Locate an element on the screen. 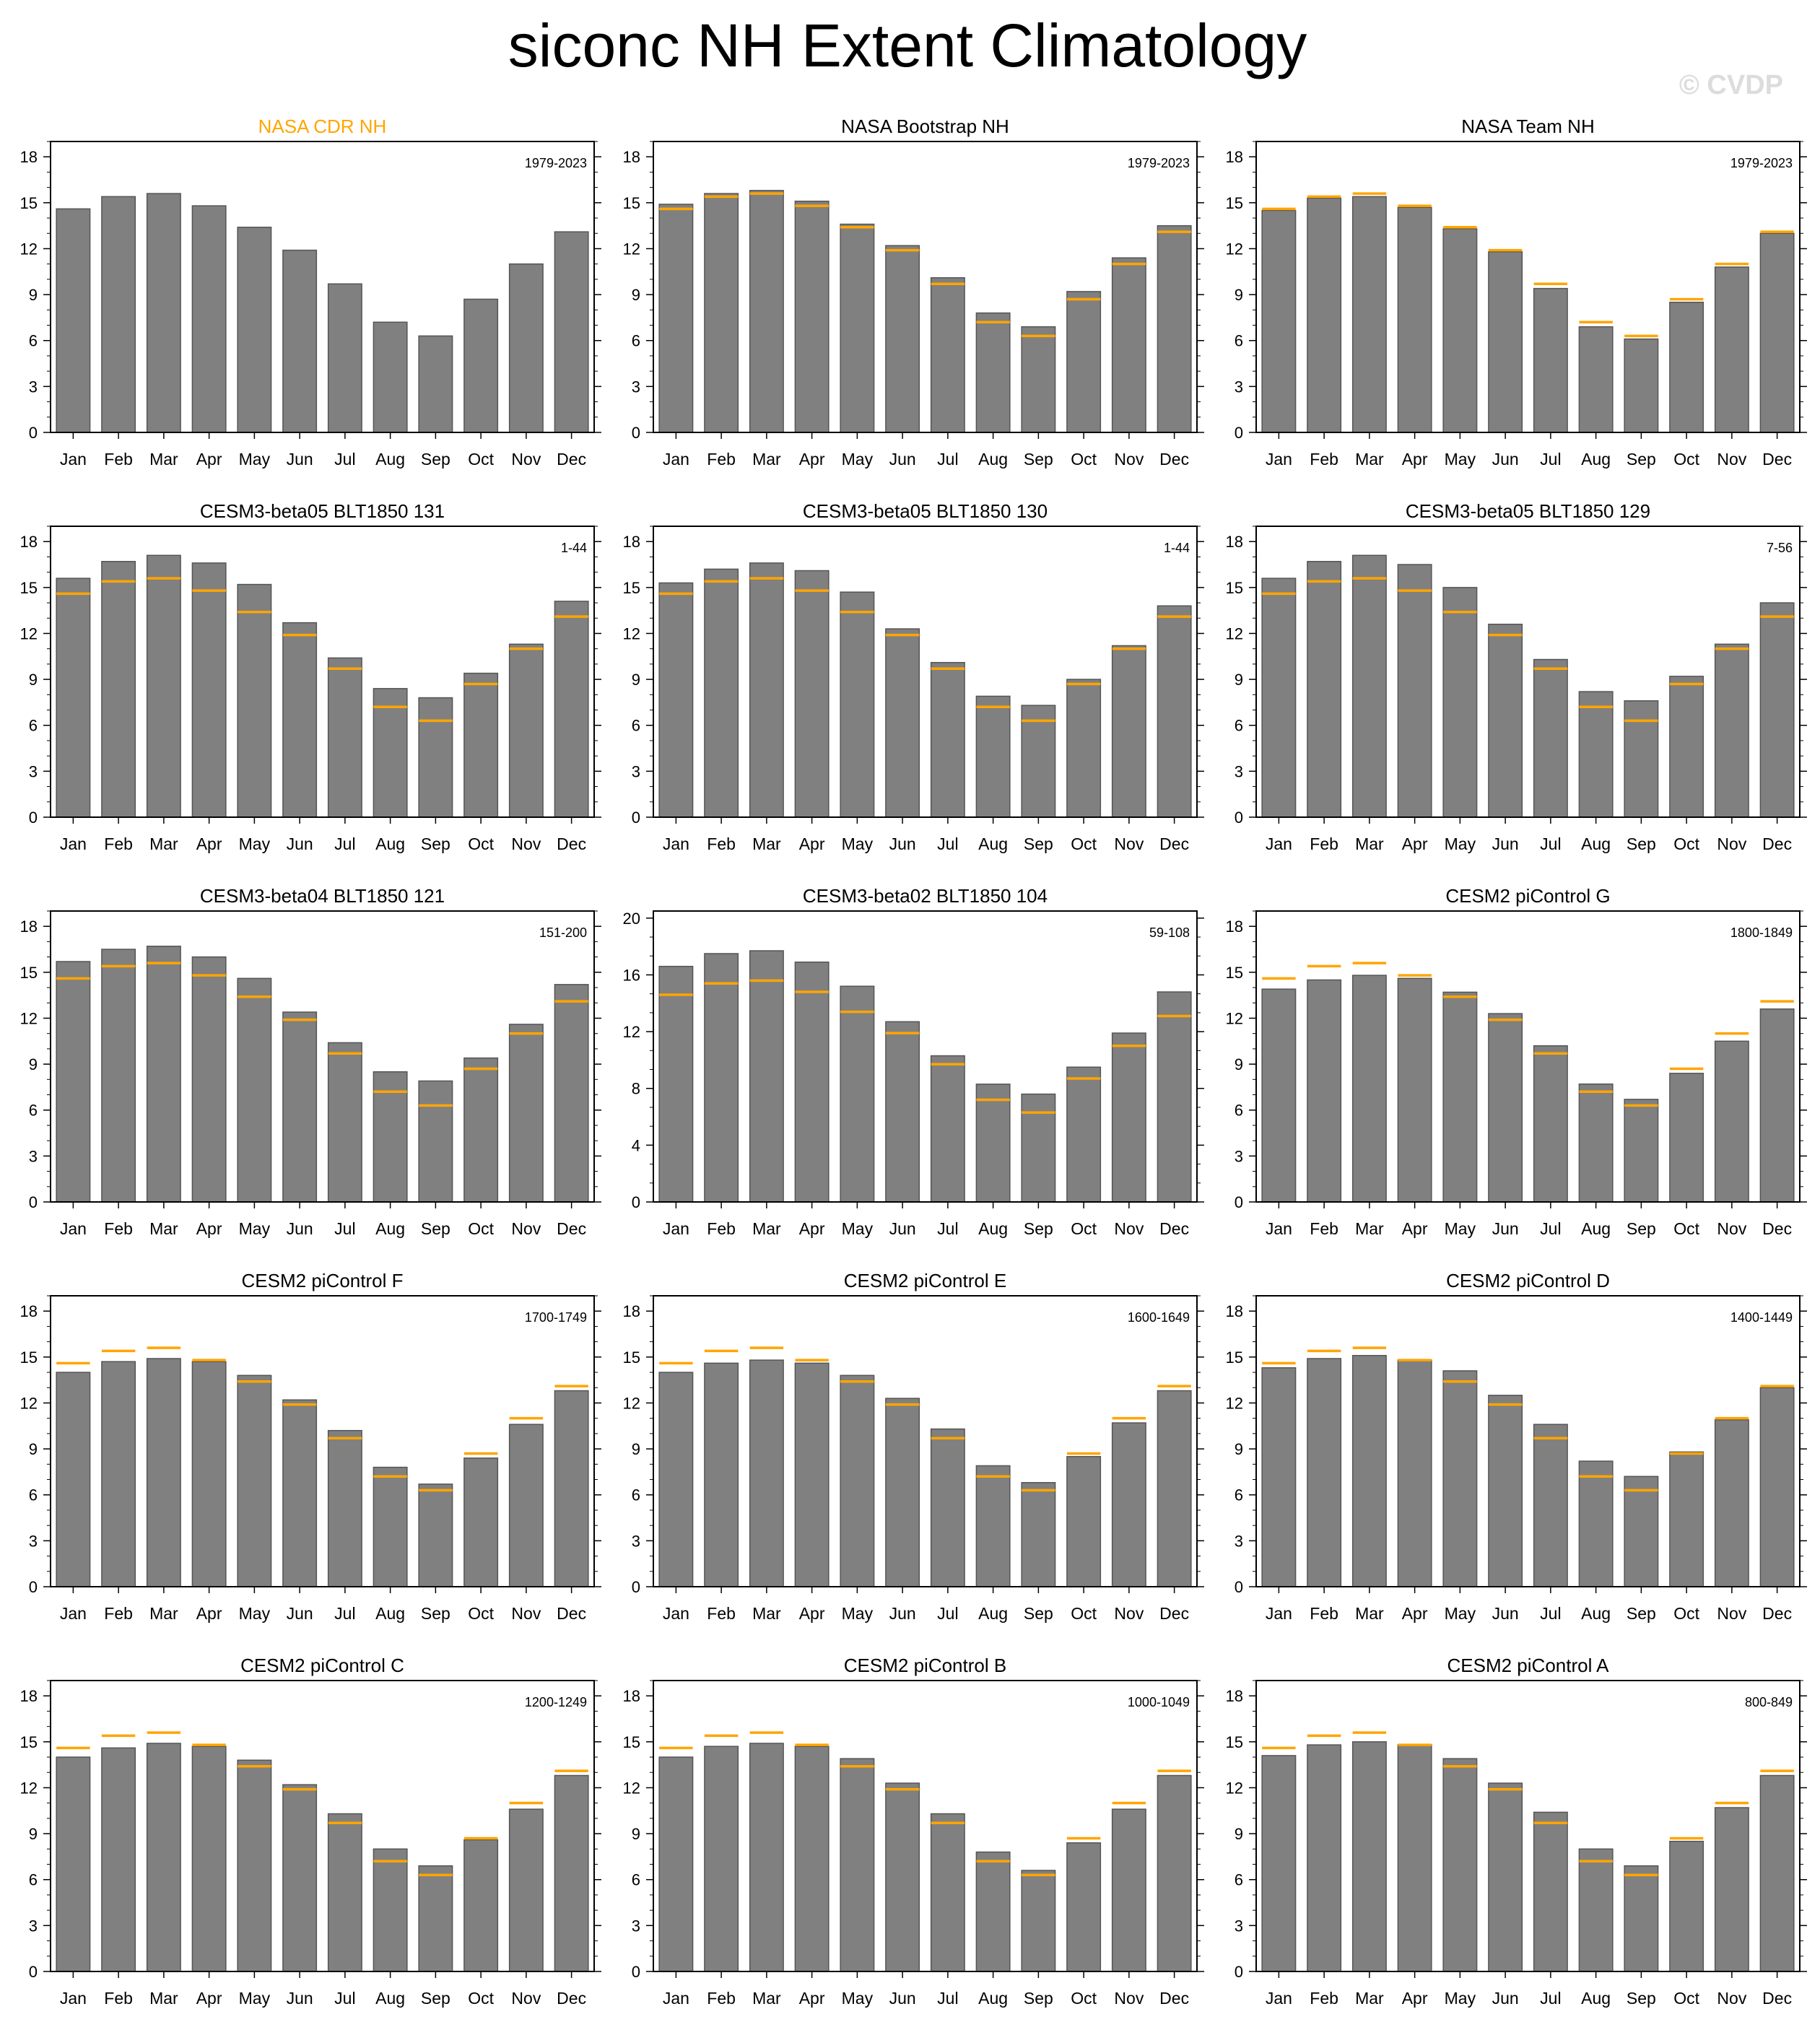  x-tick-label: Apr is located at coordinates (209, 844).